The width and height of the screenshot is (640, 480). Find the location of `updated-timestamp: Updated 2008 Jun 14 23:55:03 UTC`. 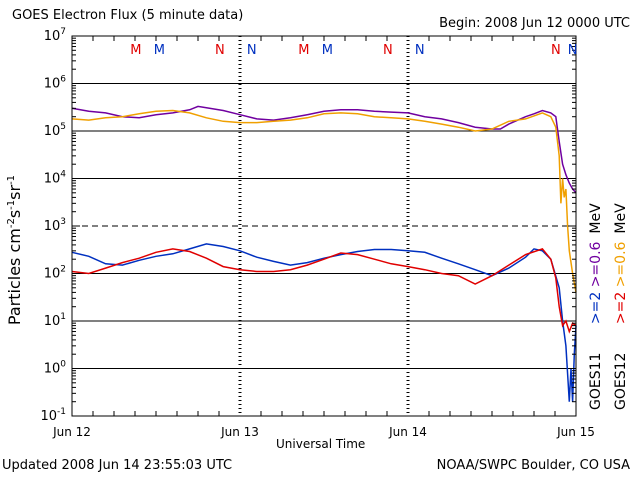

updated-timestamp: Updated 2008 Jun 14 23:55:03 UTC is located at coordinates (117, 465).